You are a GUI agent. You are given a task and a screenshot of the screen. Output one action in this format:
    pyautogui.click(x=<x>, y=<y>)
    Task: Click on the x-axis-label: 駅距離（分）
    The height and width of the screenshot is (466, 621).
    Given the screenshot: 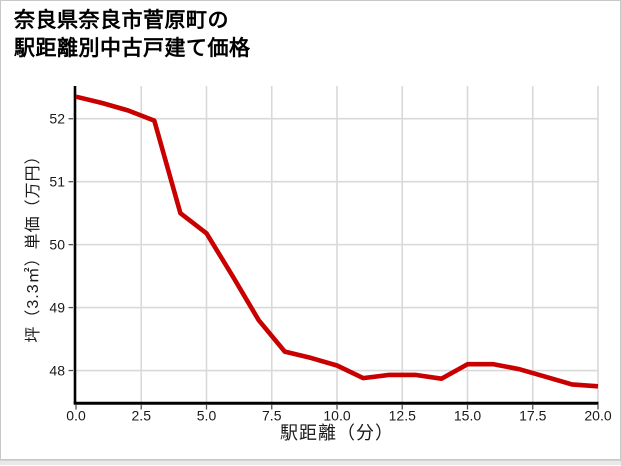 What is the action you would take?
    pyautogui.click(x=337, y=433)
    